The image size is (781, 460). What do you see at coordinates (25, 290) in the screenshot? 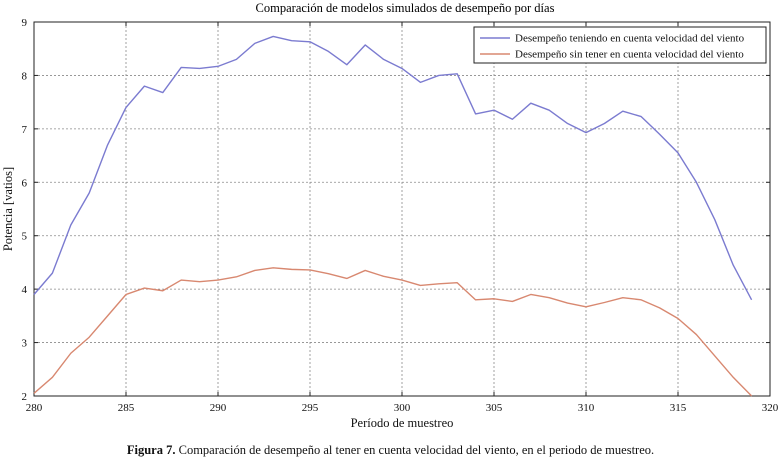
I see `y-tick-label: 4` at bounding box center [25, 290].